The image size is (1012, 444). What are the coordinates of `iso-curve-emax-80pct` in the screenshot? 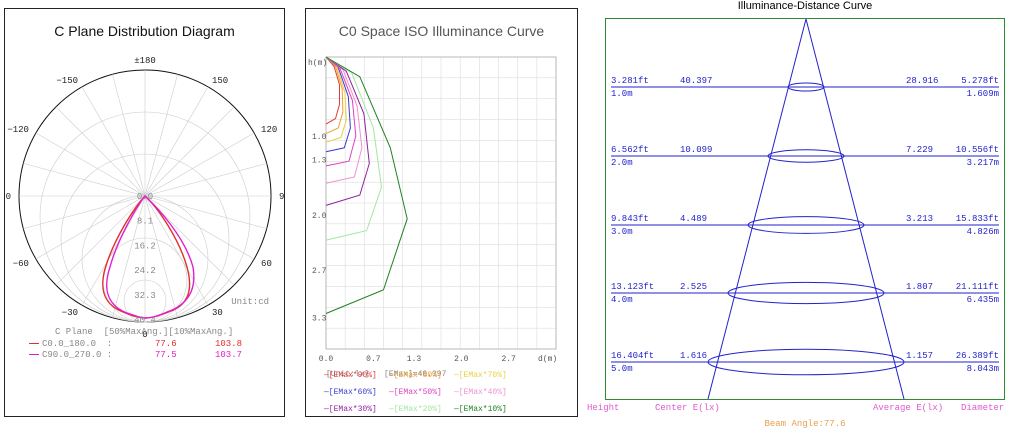 It's located at (334, 95).